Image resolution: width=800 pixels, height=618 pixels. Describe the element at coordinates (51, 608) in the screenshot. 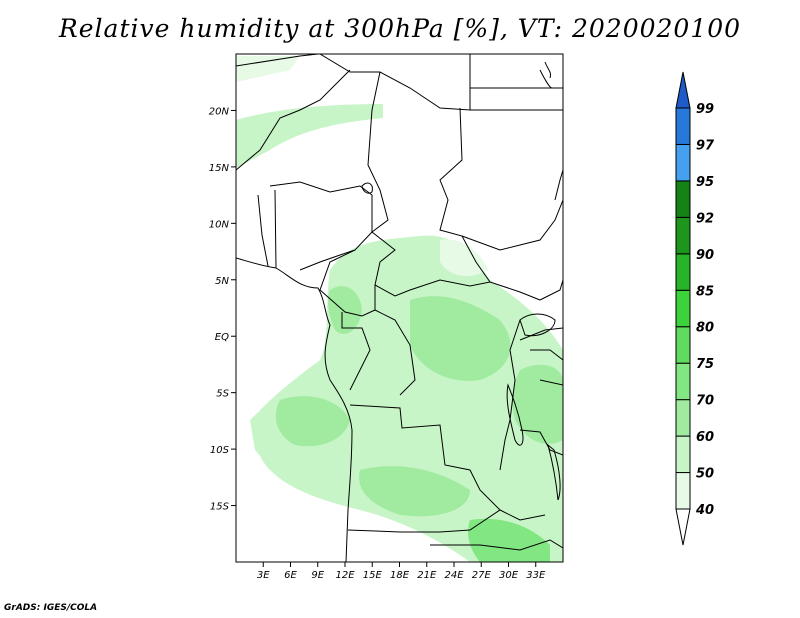

I see `grads-credit: GrADS: IGES/COLA` at that location.